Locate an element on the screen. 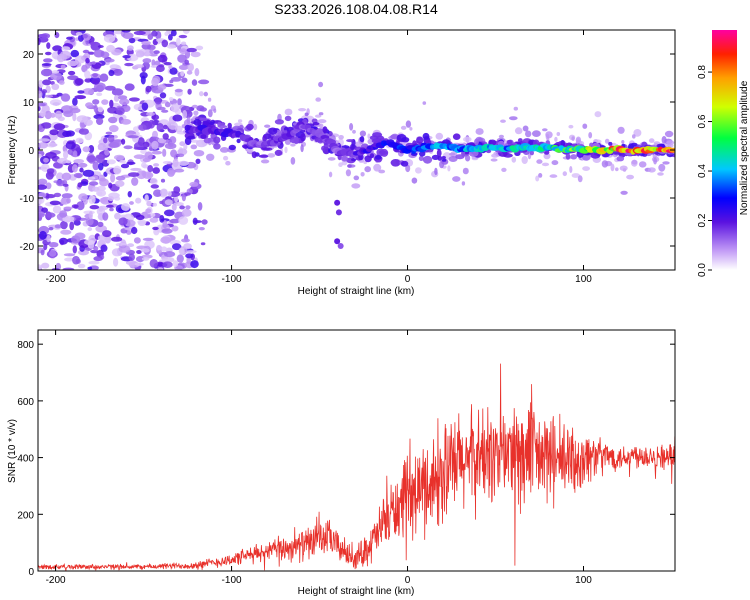 The width and height of the screenshot is (750, 600). colorbar-ticks: 0.0 0.2 0.4 0.6 0.8 is located at coordinates (704, 171).